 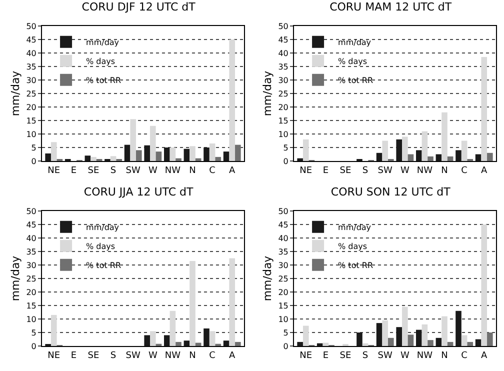 What do you see at coordinates (390, 191) in the screenshot?
I see `chart-title: CORU SON 12 UTC dT` at bounding box center [390, 191].